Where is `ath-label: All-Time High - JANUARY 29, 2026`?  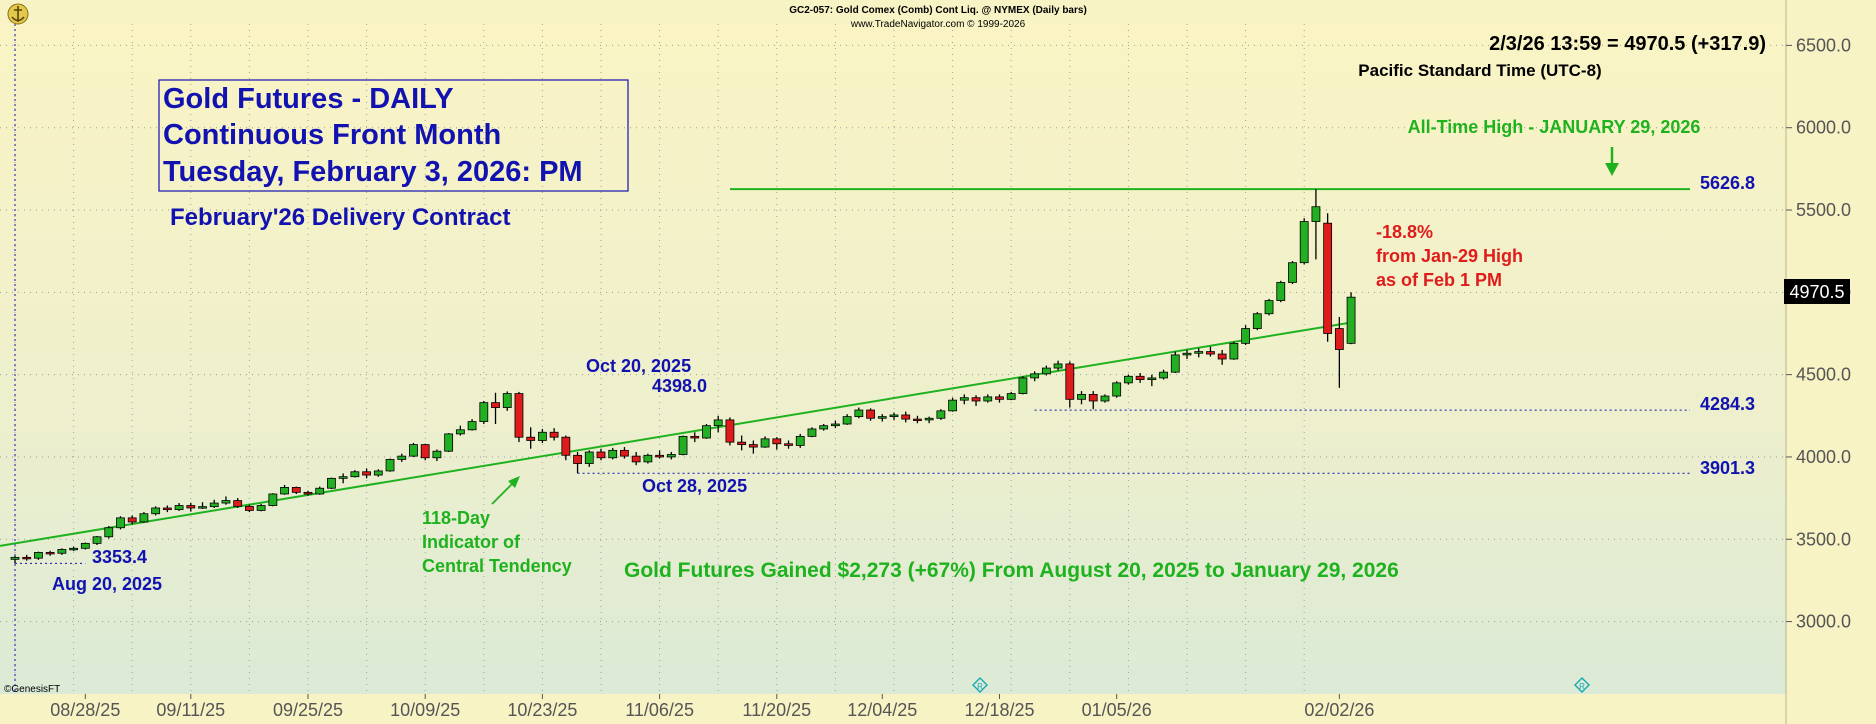 ath-label: All-Time High - JANUARY 29, 2026 is located at coordinates (1554, 127).